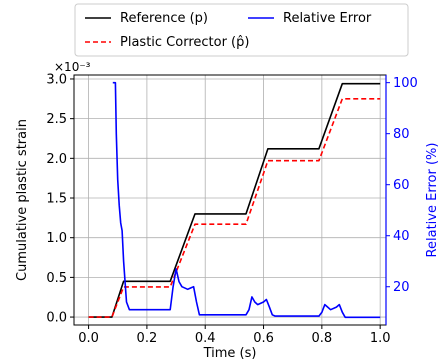 Image resolution: width=446 pixels, height=359 pixels. I want to click on left-tick-label: 1.5, so click(56, 199).